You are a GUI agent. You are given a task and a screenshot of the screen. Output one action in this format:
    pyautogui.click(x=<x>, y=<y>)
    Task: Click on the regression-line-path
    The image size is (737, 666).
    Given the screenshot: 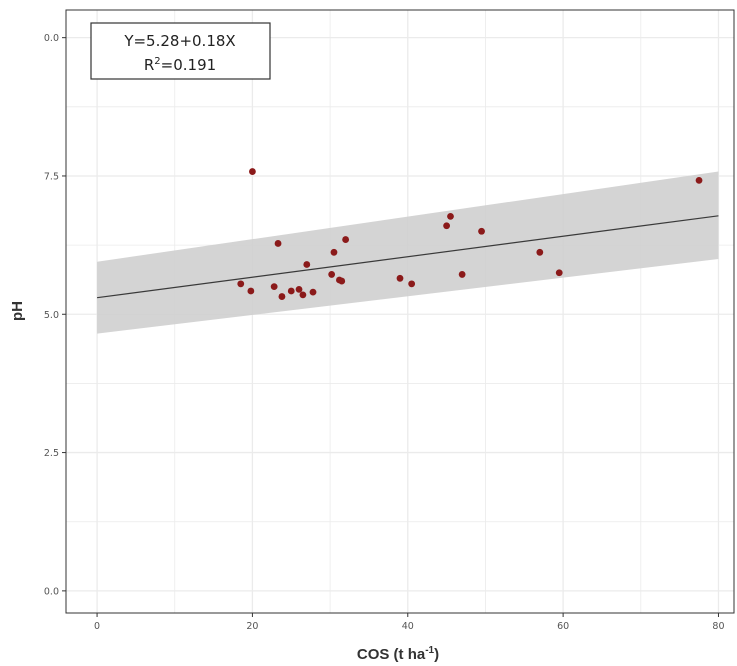 What is the action you would take?
    pyautogui.click(x=407, y=257)
    